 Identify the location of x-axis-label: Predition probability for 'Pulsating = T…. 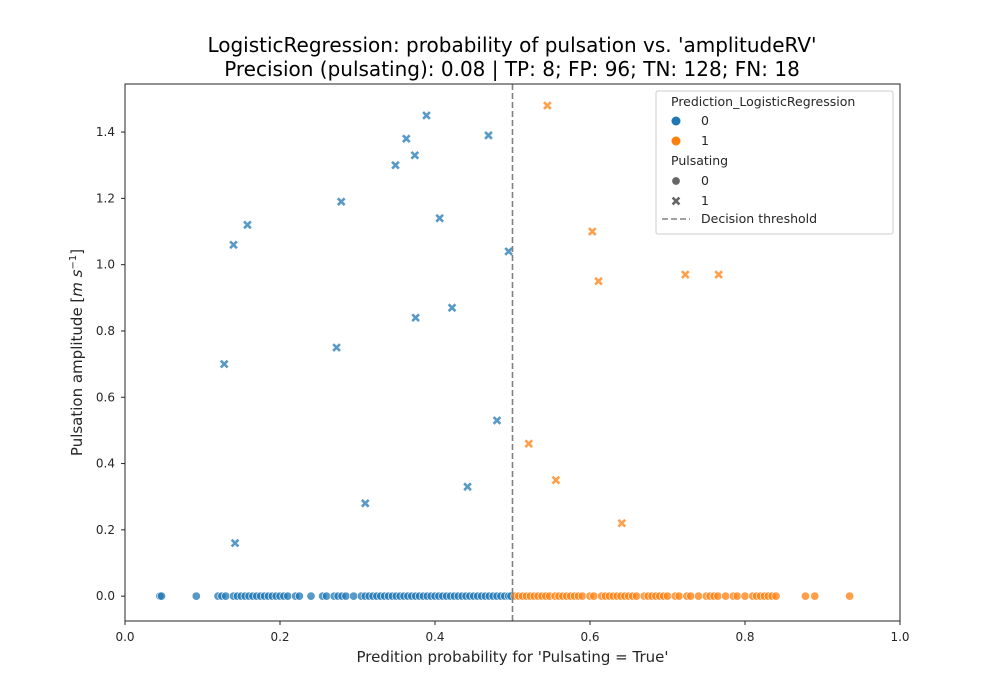
(513, 657).